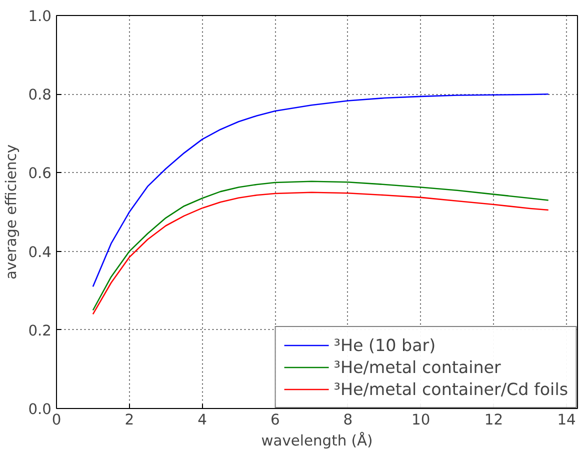 The width and height of the screenshot is (579, 452). Describe the element at coordinates (451, 389) in the screenshot. I see `legend-label: ³He/metal container/Cd foils` at that location.